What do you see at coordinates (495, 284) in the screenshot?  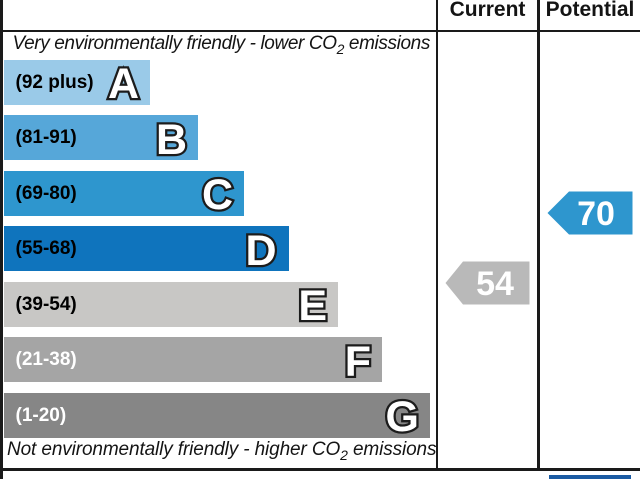 I see `svg-text: 54` at bounding box center [495, 284].